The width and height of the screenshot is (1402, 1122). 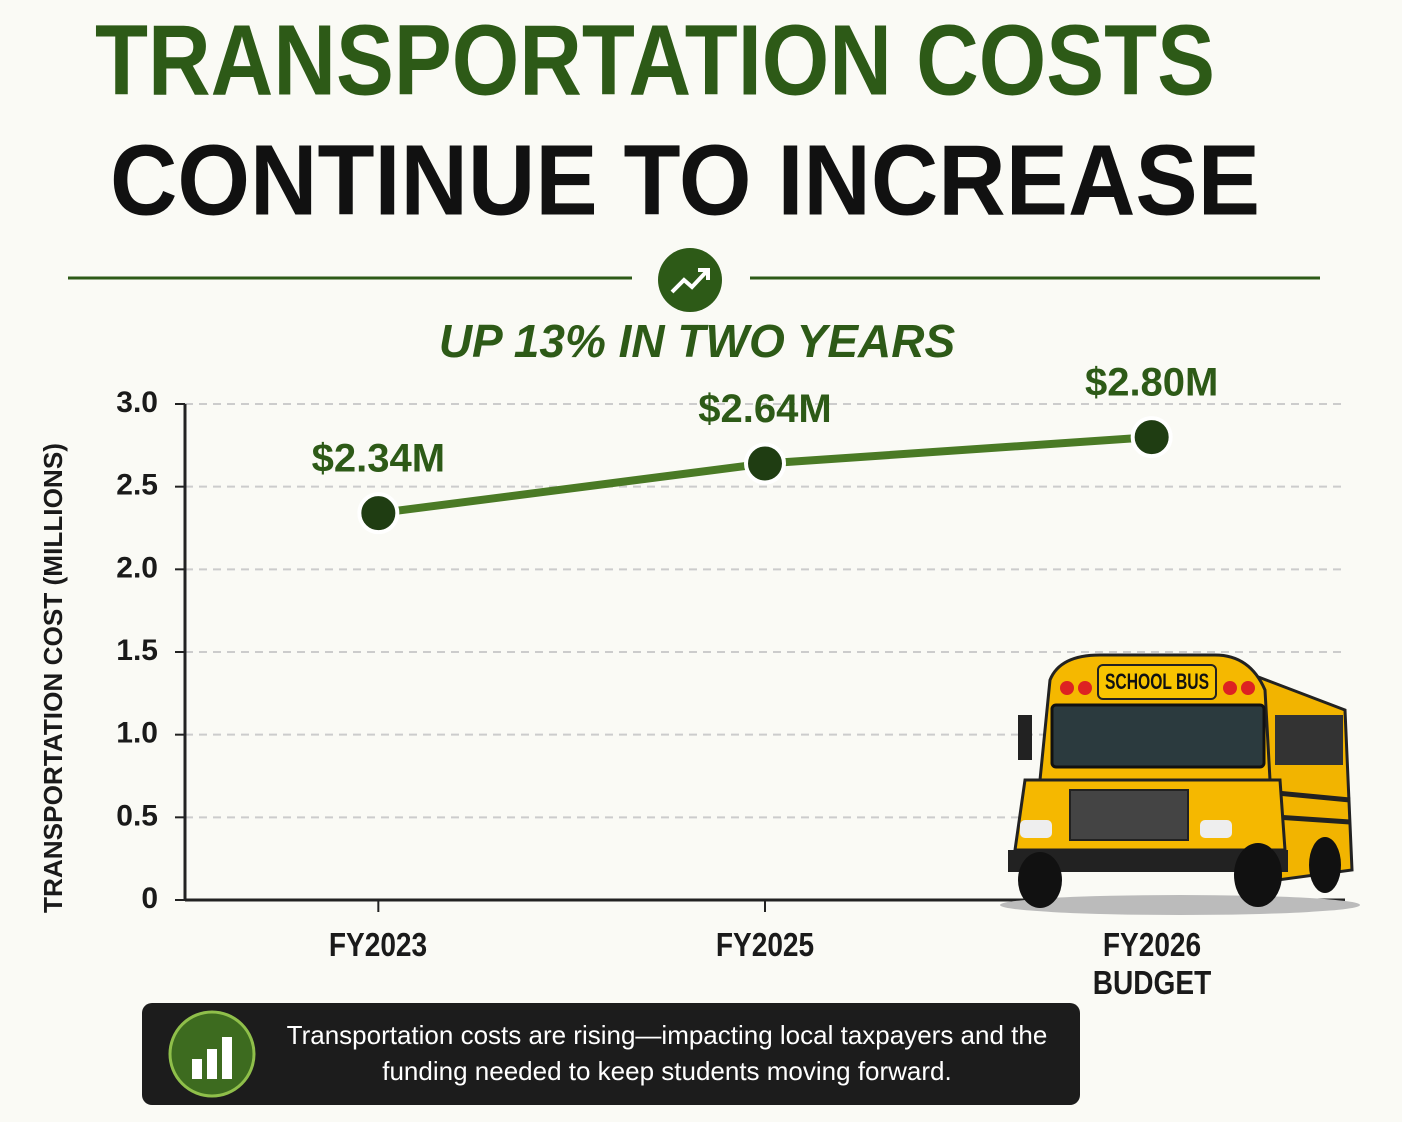 What do you see at coordinates (137, 485) in the screenshot?
I see `y-tick-label: 2.5` at bounding box center [137, 485].